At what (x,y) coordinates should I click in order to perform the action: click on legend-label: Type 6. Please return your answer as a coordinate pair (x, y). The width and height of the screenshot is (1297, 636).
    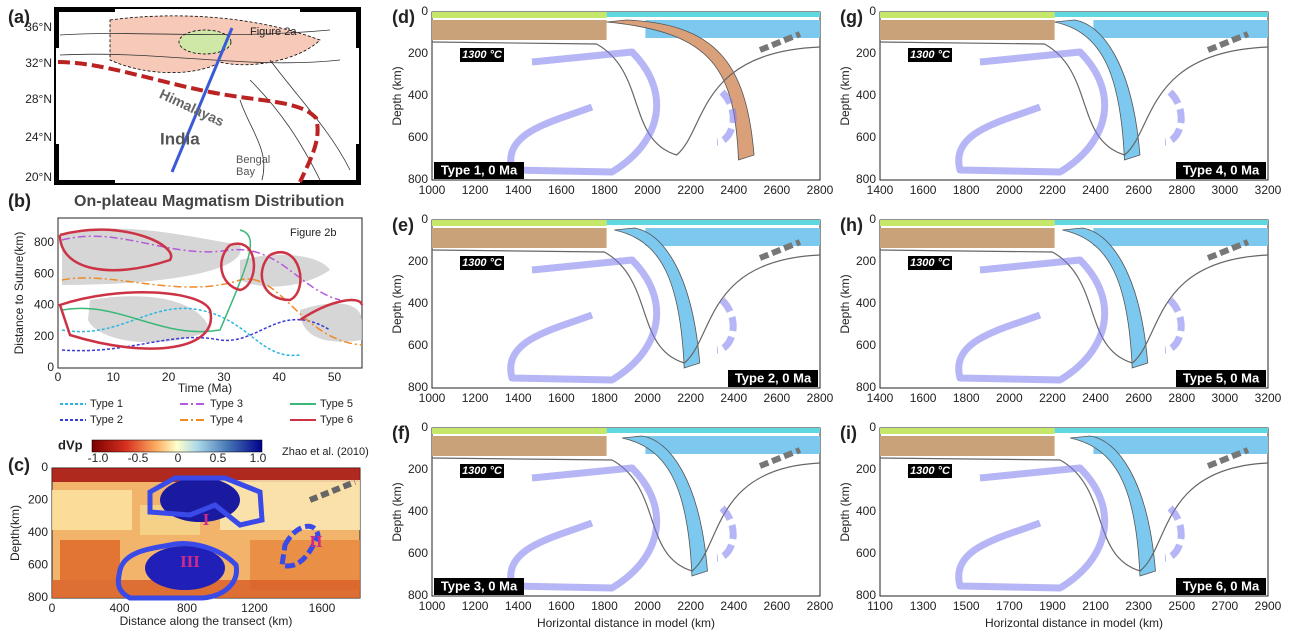
    Looking at the image, I should click on (336, 420).